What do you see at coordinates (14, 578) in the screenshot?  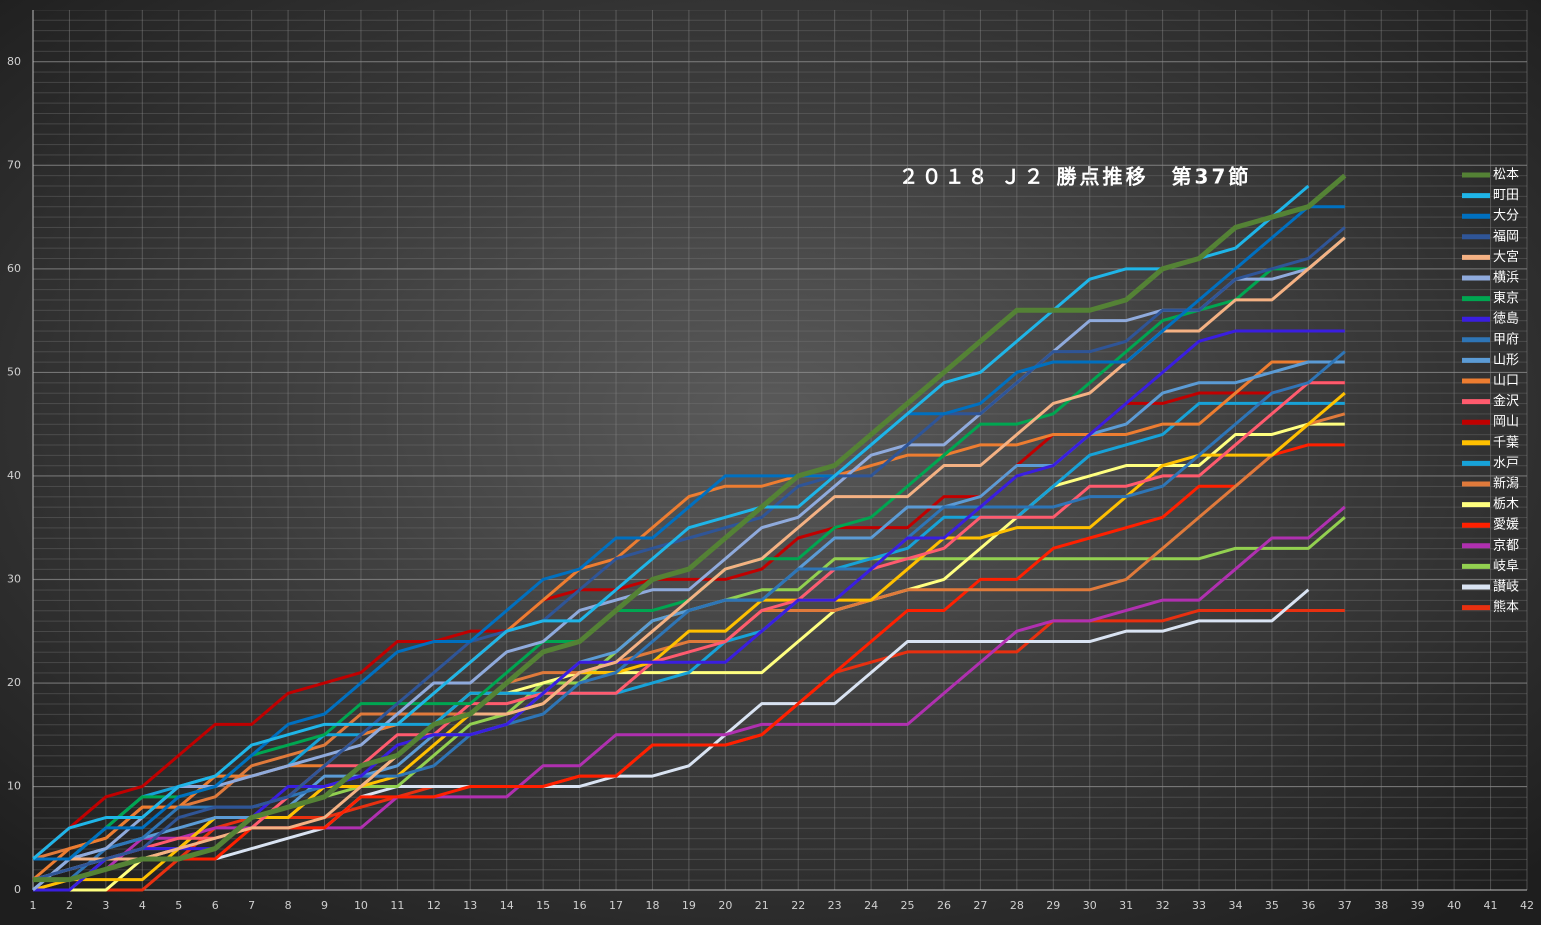 I see `y-tick-label: 30` at bounding box center [14, 578].